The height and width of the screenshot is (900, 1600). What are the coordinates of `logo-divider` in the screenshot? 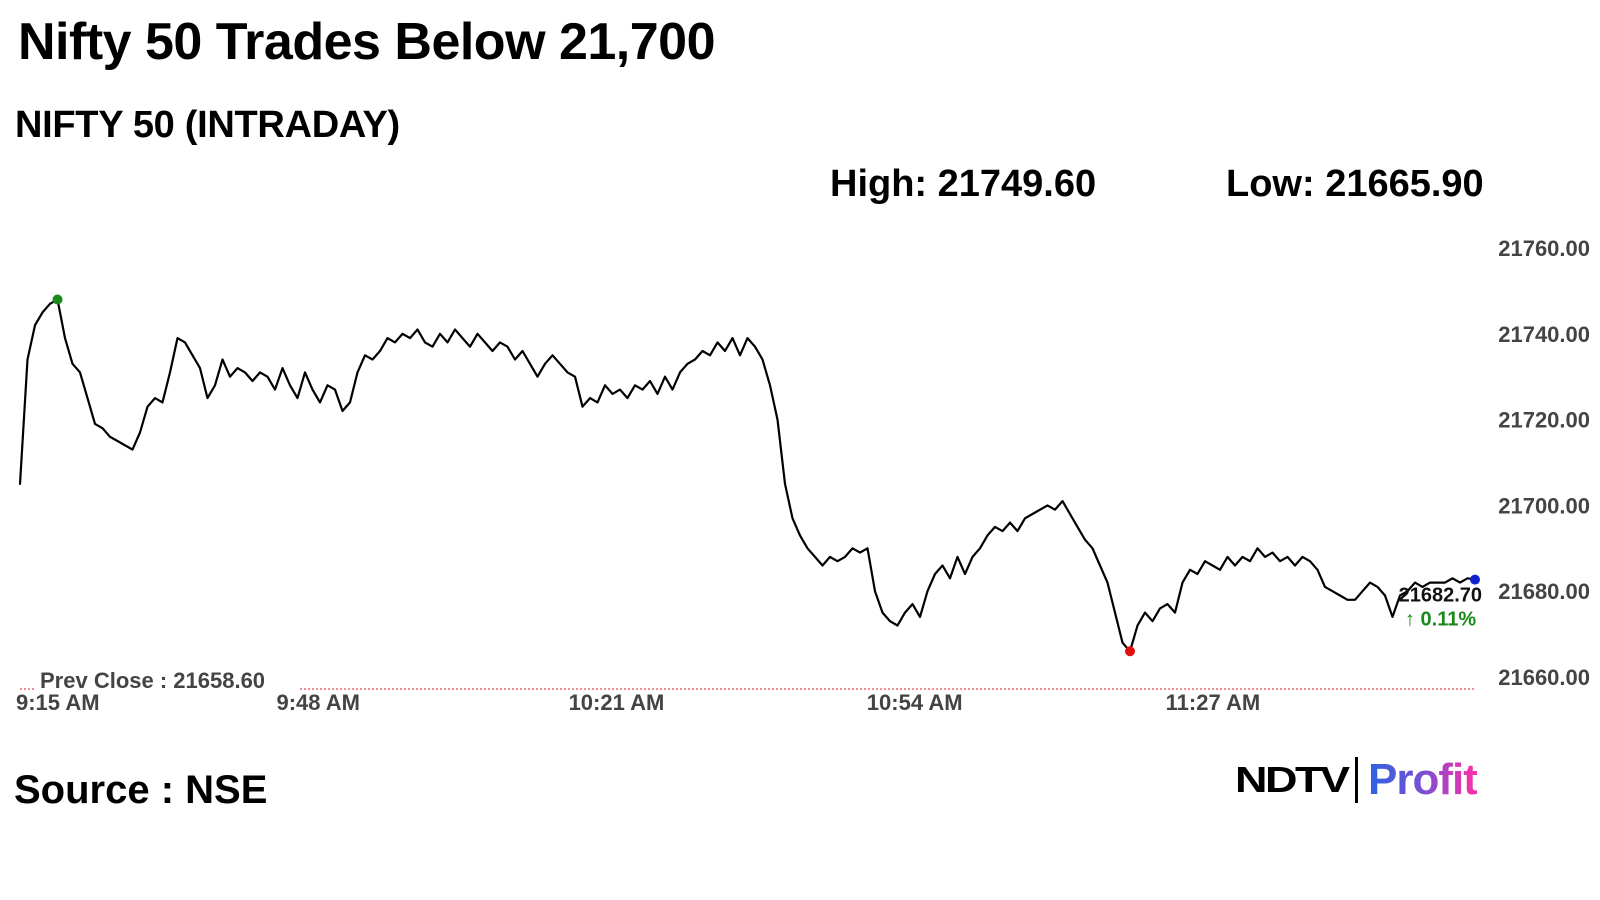 It's located at (1356, 780).